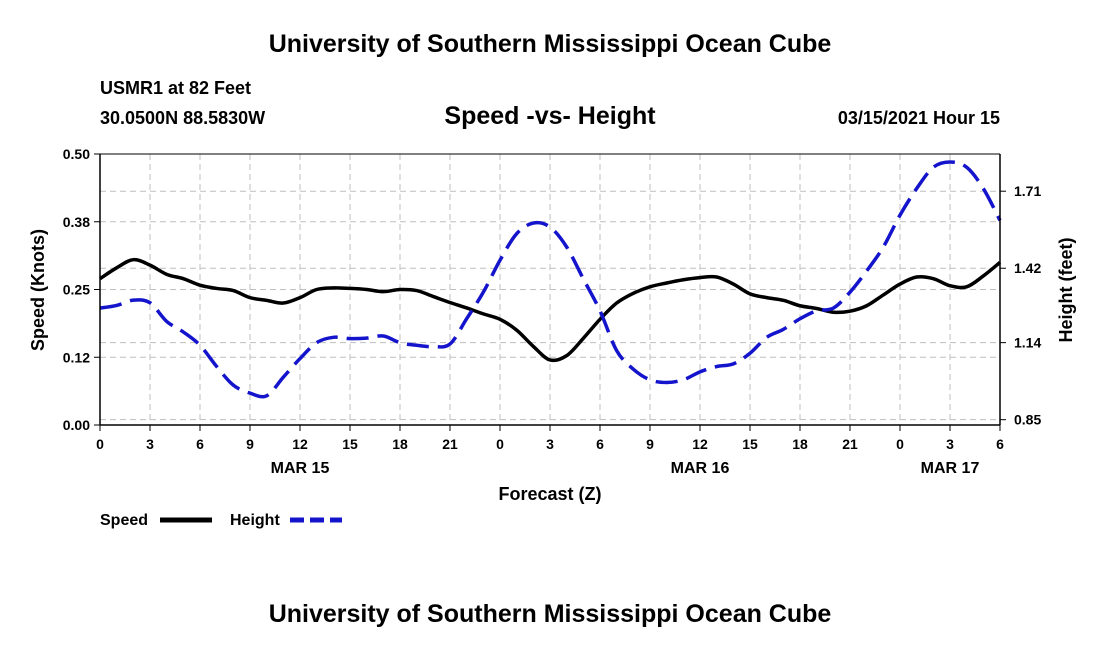  Describe the element at coordinates (38, 290) in the screenshot. I see `y-axis-label: Speed (Knots)` at that location.